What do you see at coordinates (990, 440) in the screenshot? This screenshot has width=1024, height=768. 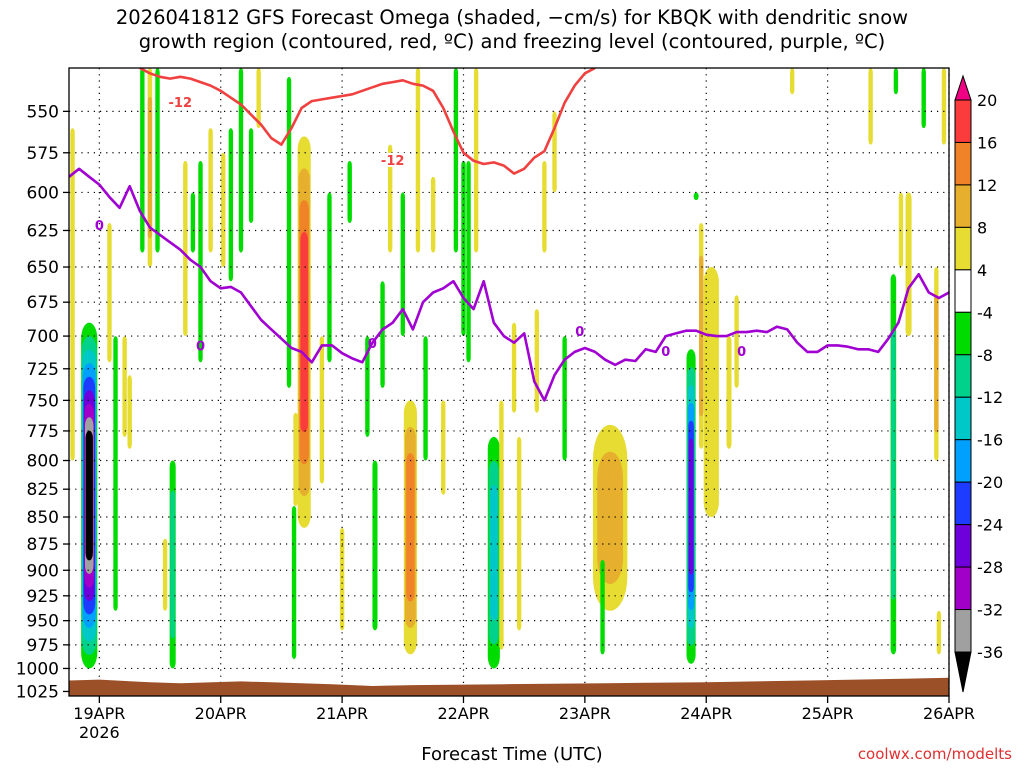 I see `colorbar-label: -16` at bounding box center [990, 440].